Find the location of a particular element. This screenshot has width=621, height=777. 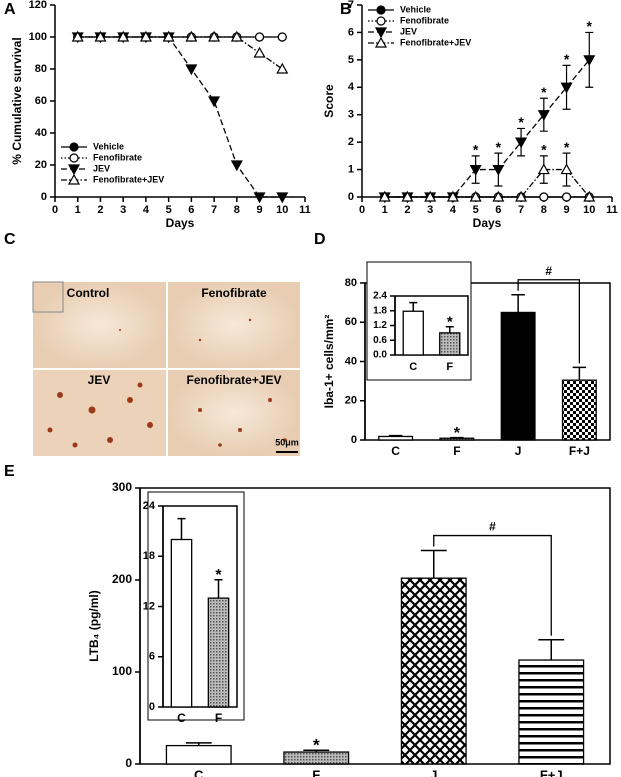

y-tick-label: 0 is located at coordinates (351, 197).